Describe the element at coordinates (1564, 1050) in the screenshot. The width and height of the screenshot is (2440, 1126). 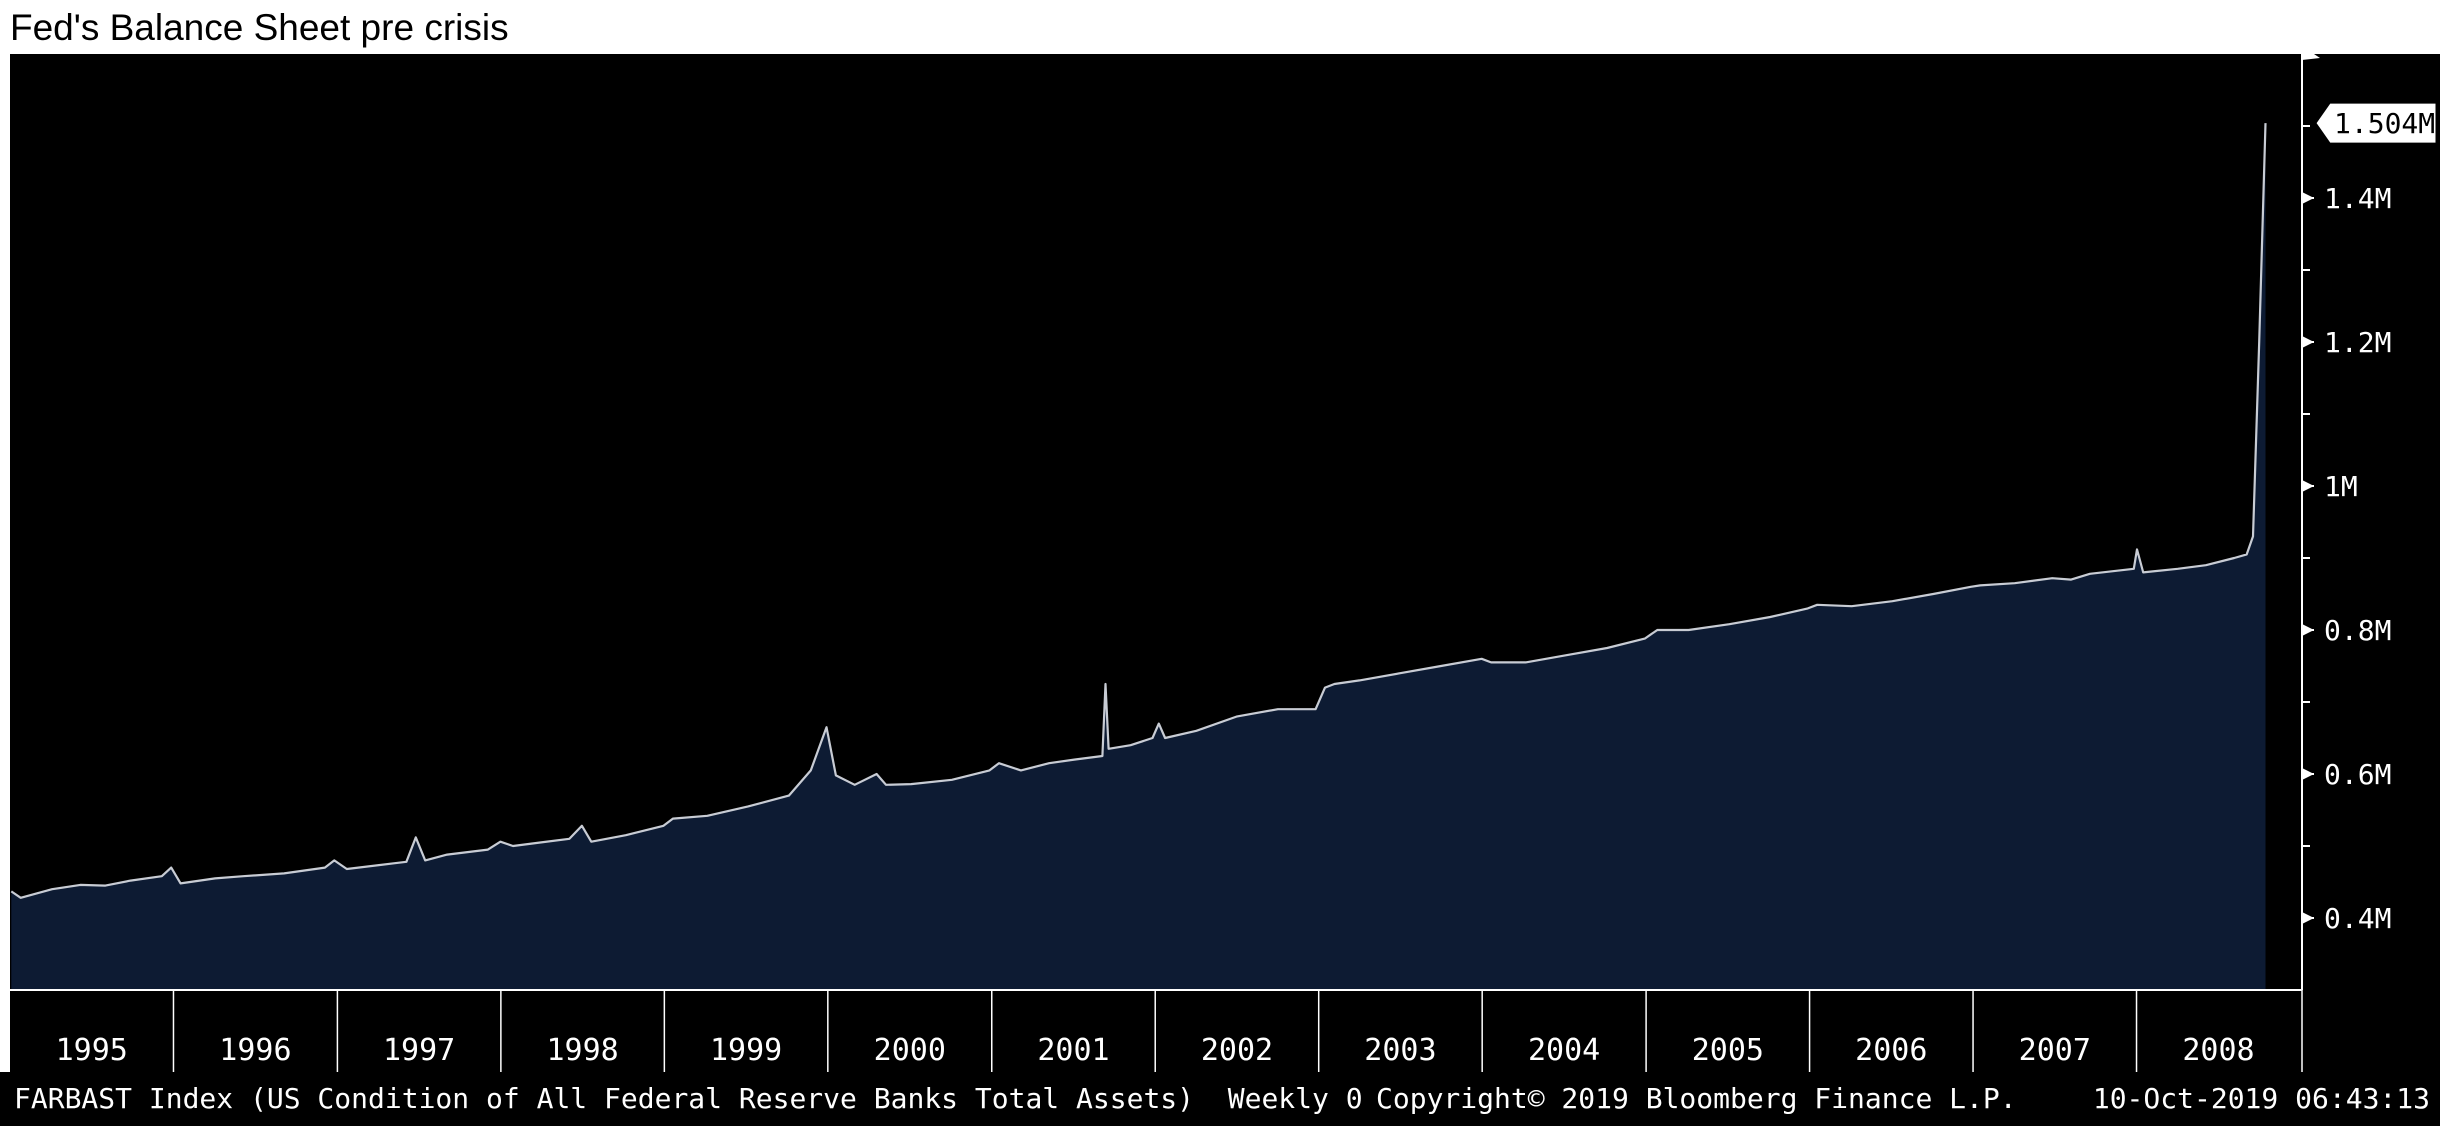
I see `x-tick-label: 2004` at that location.